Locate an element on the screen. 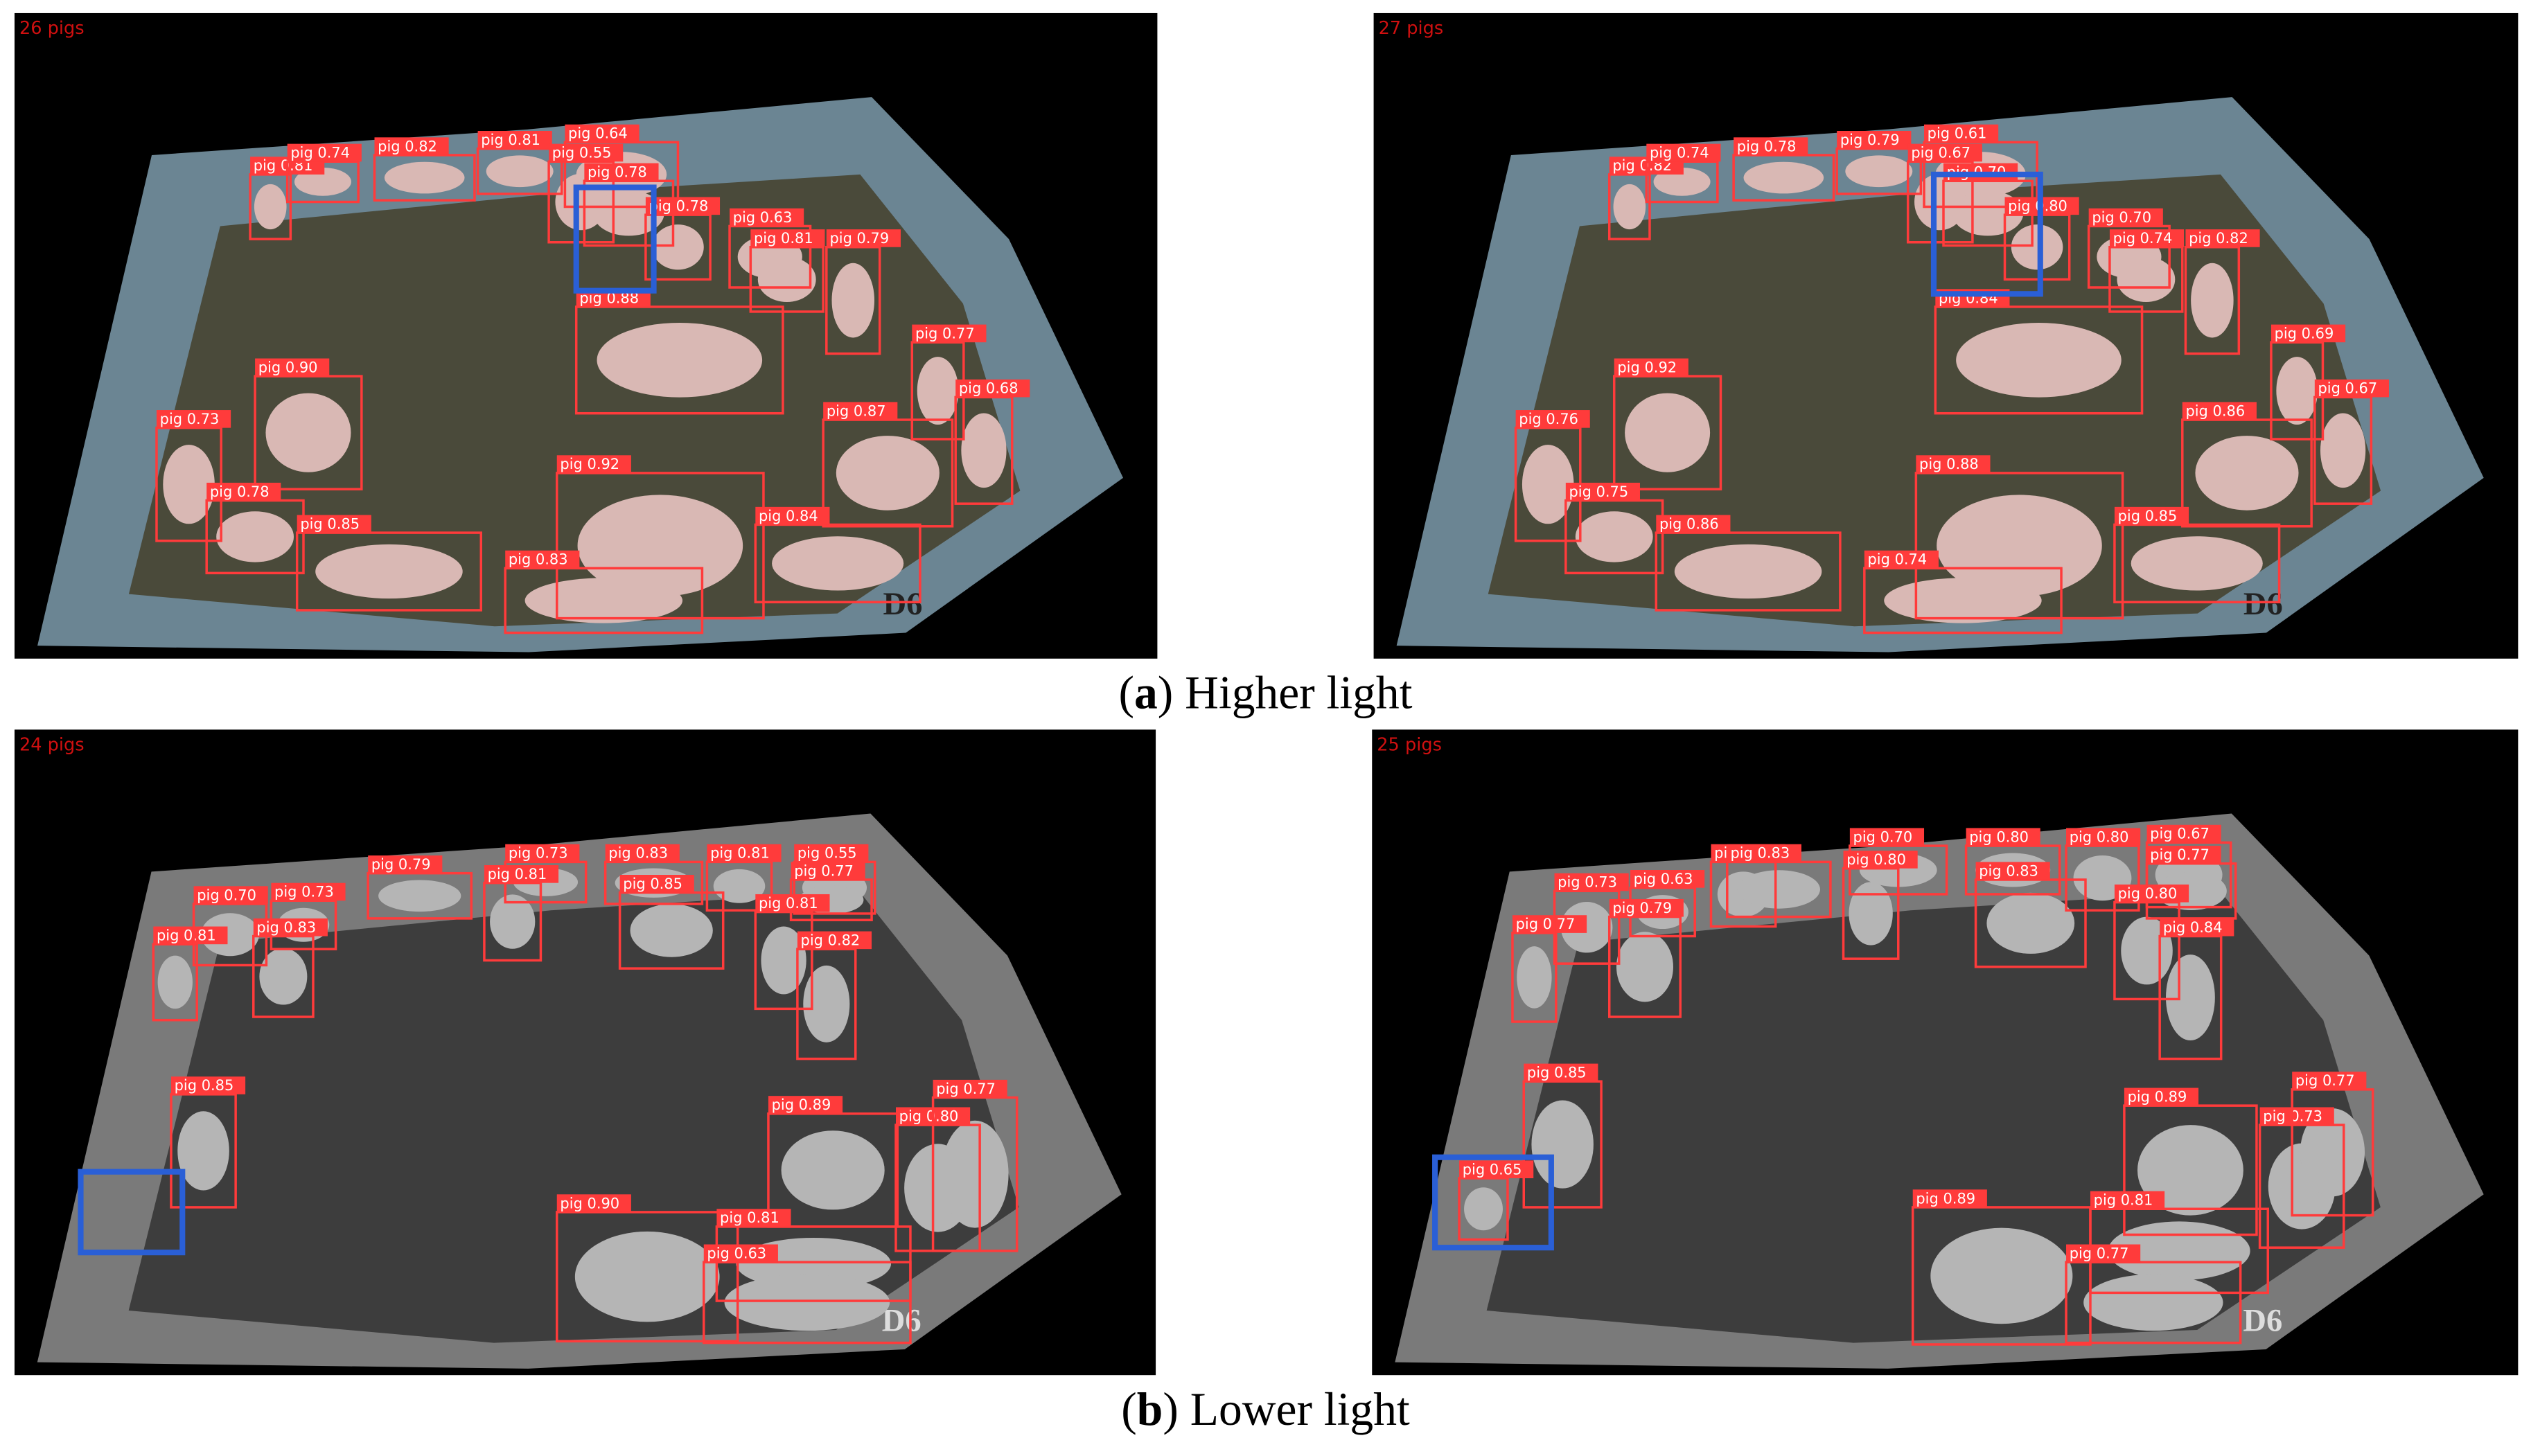 This screenshot has width=2531, height=1456. detection-label: pig 0.74 is located at coordinates (1897, 559).